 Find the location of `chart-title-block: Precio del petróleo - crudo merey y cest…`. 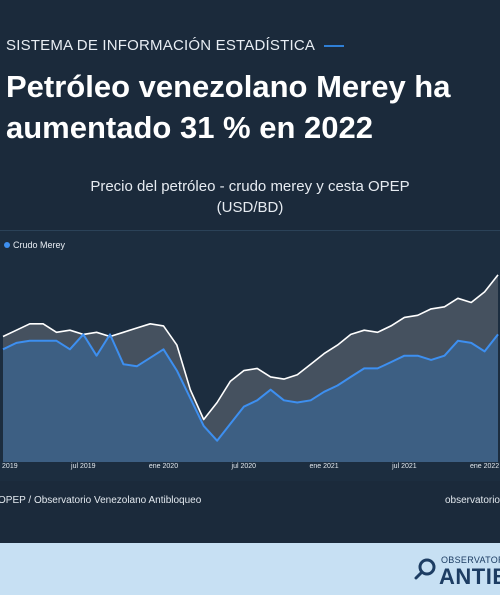

chart-title-block: Precio del petróleo - crudo merey y cest… is located at coordinates (250, 197).